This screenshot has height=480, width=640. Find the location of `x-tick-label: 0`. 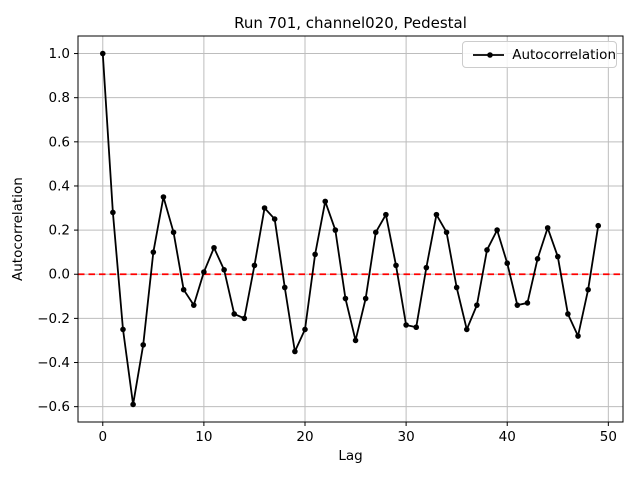

x-tick-label: 0 is located at coordinates (102, 437).